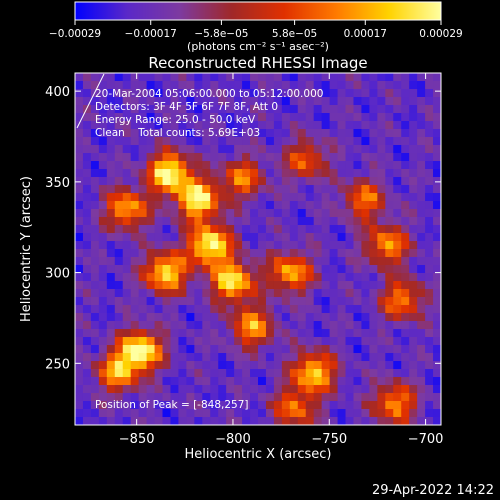 The width and height of the screenshot is (500, 500). I want to click on colorbar-tick-label: −5.8e−05, so click(221, 34).